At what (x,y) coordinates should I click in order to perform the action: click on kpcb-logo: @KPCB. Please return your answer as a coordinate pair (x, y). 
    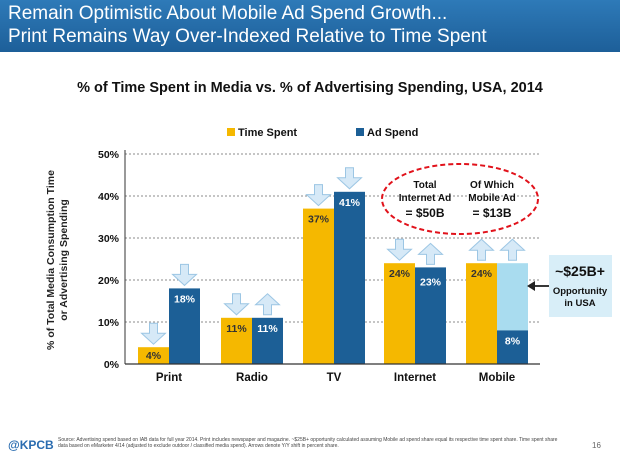
    Looking at the image, I should click on (31, 445).